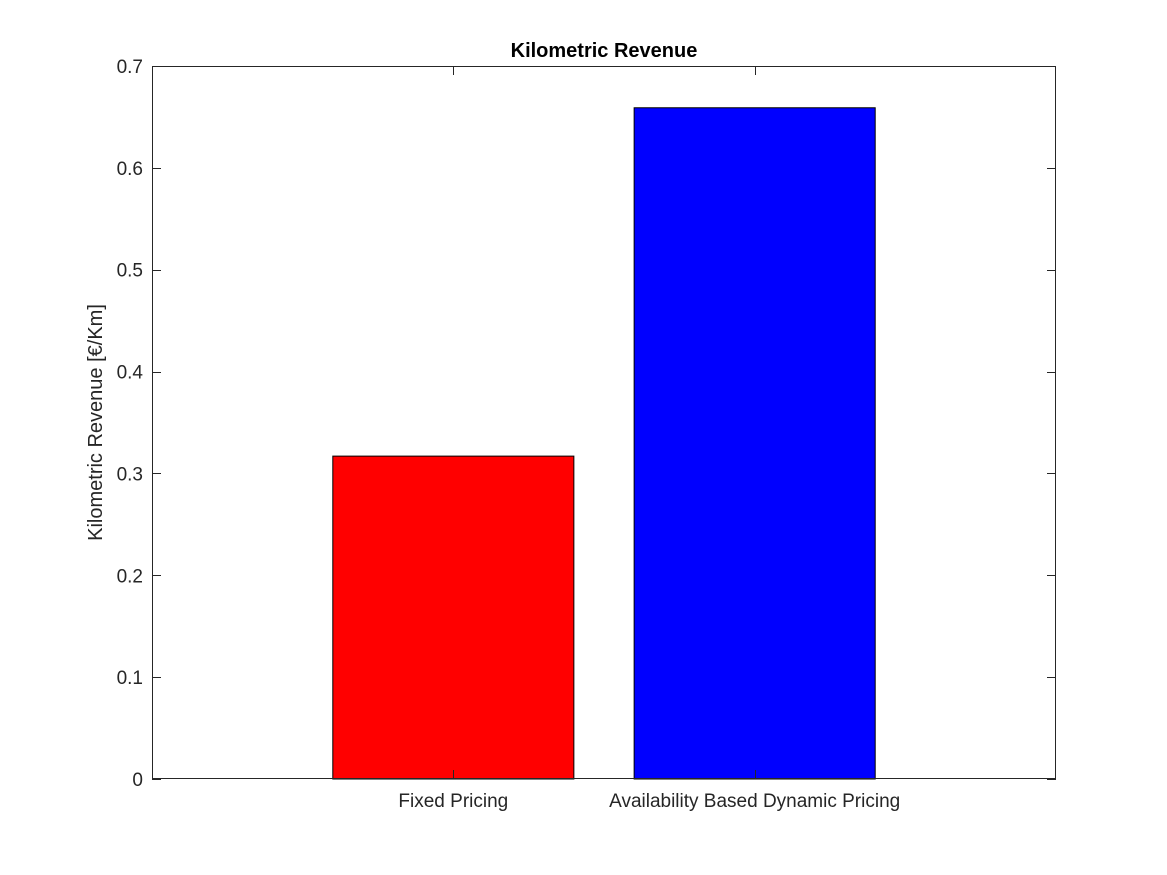 The width and height of the screenshot is (1167, 875). I want to click on x-tick-label: Availability Based Dynamic Pricing, so click(754, 801).